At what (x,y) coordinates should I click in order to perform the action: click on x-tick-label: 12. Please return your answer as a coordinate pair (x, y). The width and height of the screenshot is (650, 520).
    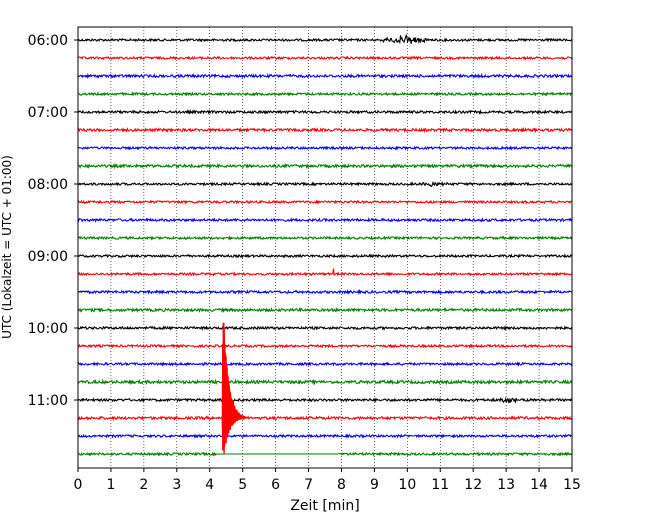
    Looking at the image, I should click on (473, 485).